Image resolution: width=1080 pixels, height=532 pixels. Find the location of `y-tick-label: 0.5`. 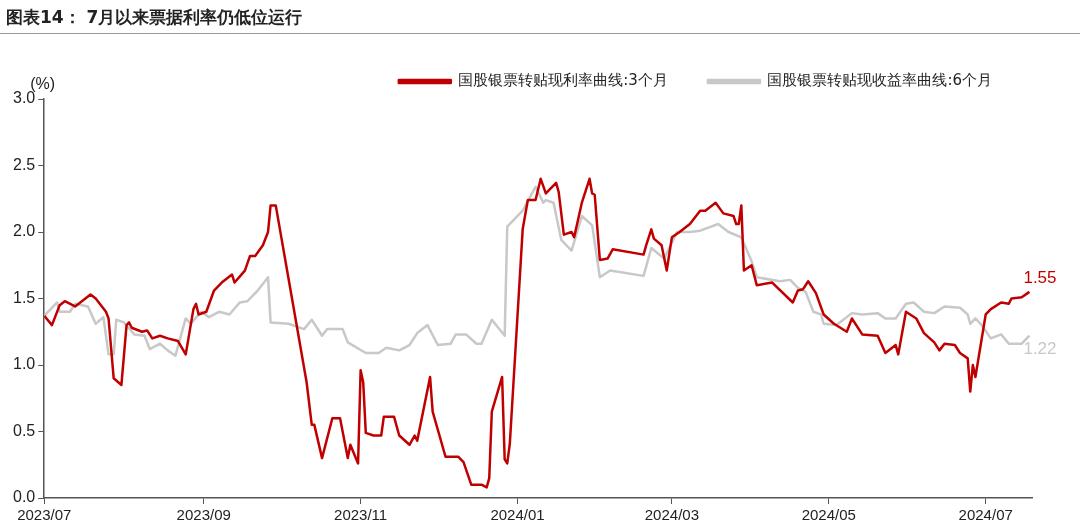

y-tick-label: 0.5 is located at coordinates (24, 430).